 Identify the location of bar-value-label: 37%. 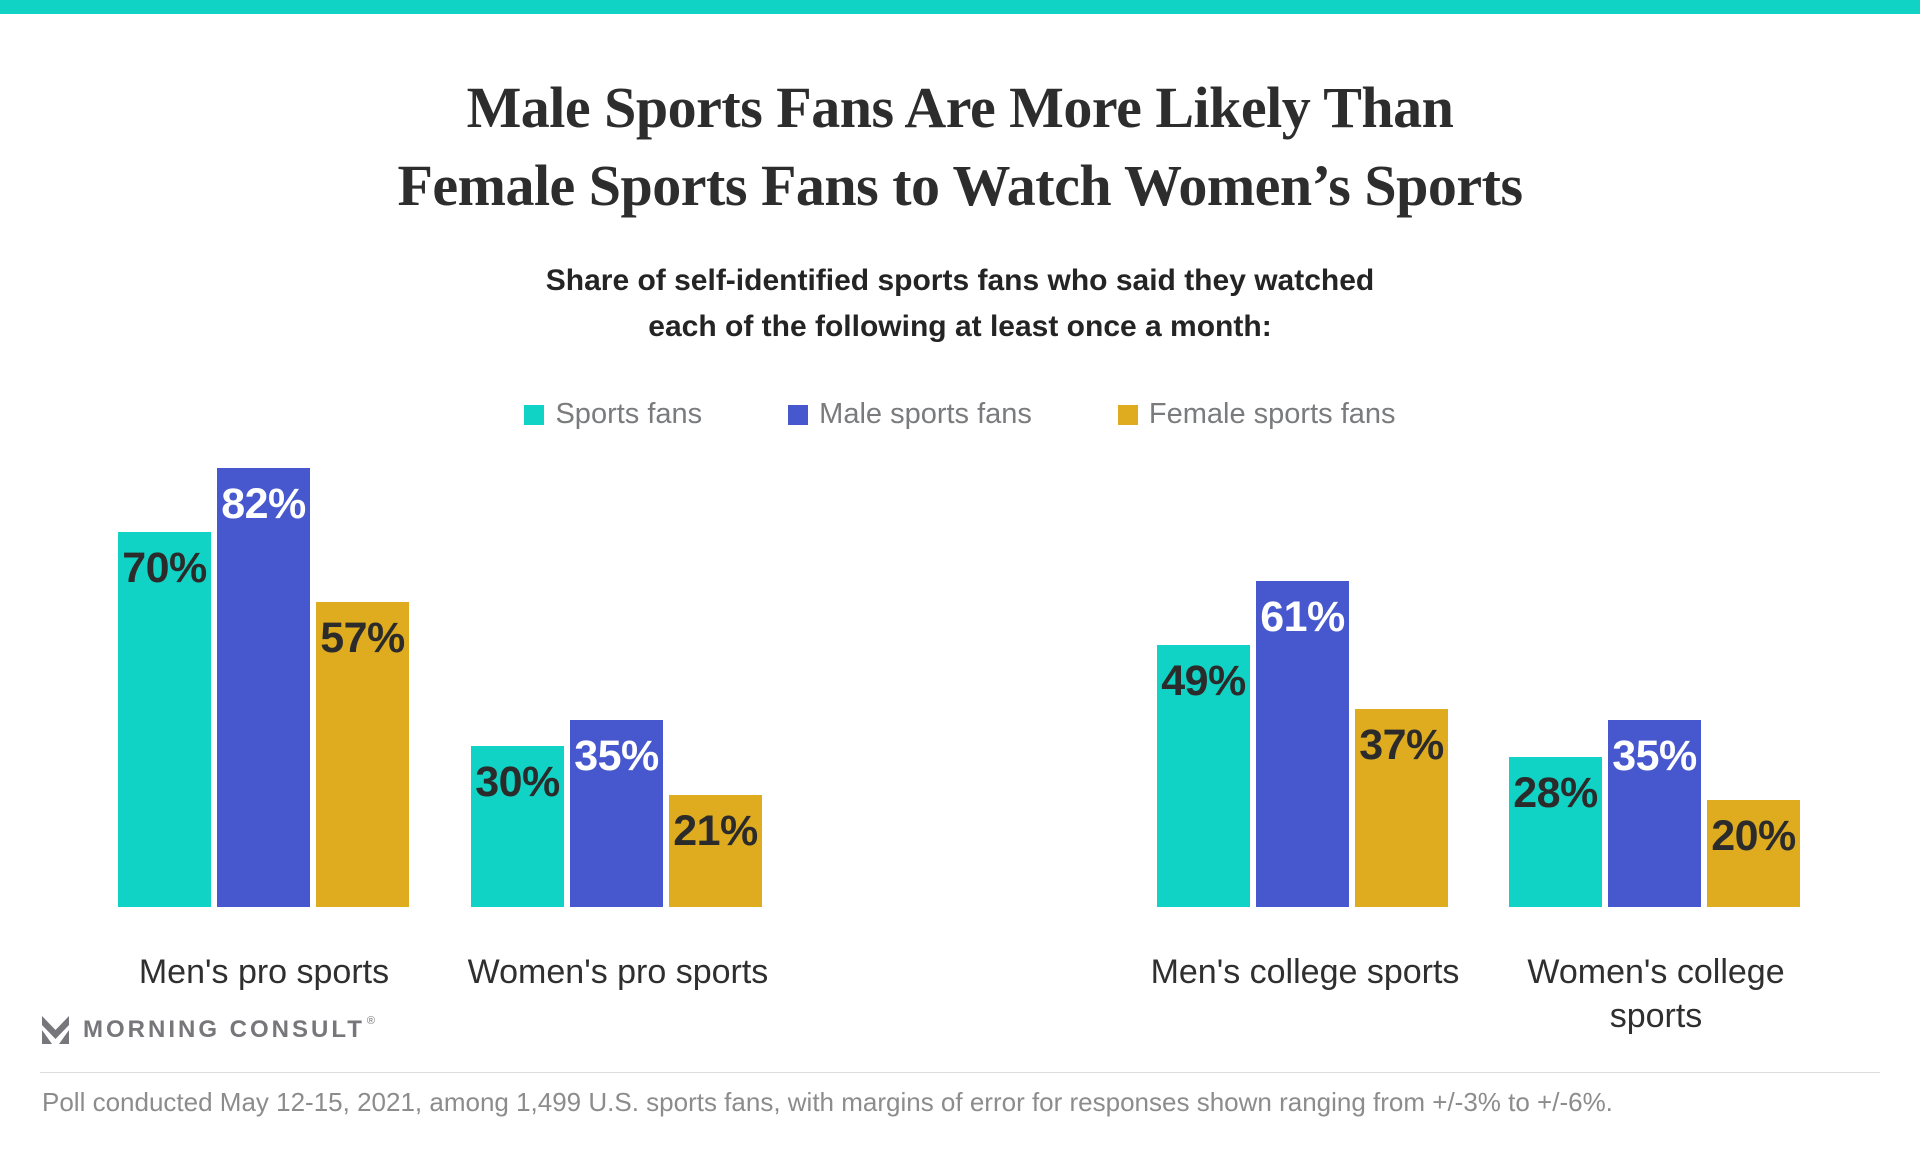
(1401, 745).